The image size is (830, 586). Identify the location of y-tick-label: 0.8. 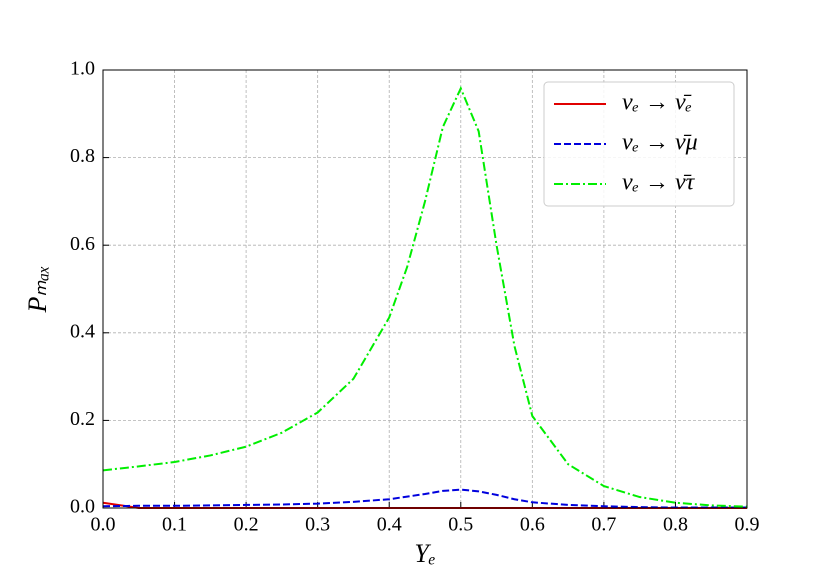
(82, 156).